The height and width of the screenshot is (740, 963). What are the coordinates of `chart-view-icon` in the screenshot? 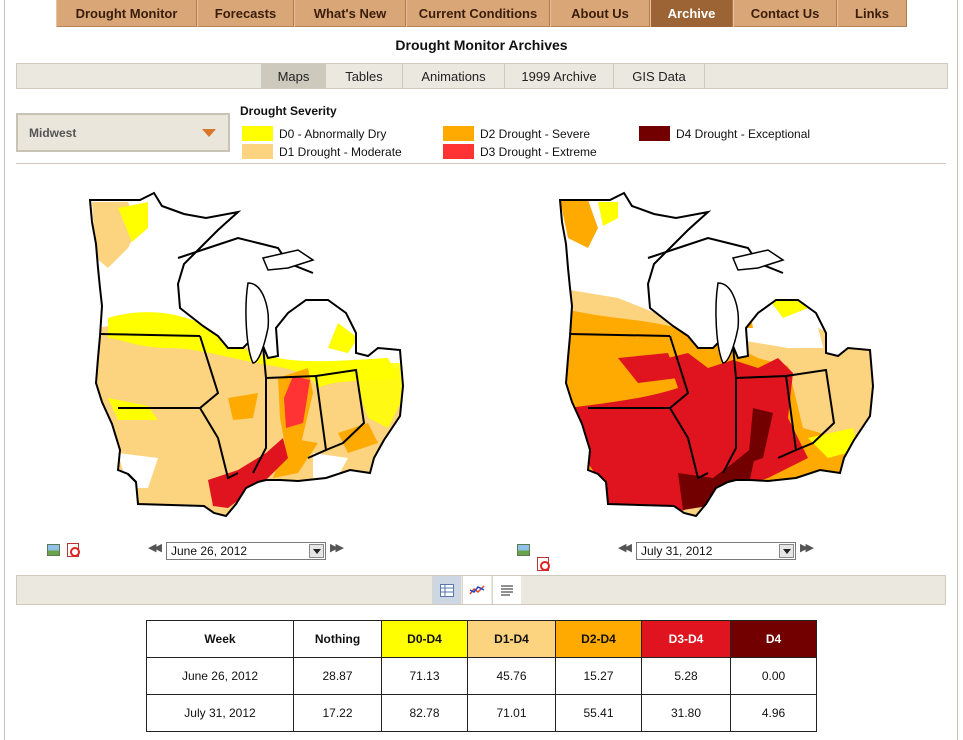 It's located at (477, 590).